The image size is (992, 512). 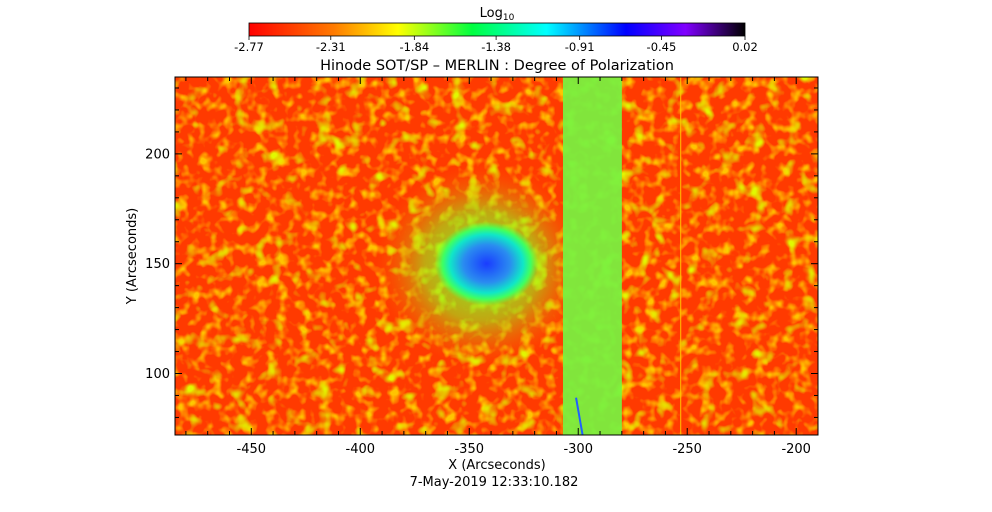 What do you see at coordinates (486, 263) in the screenshot?
I see `sunspot-umbra` at bounding box center [486, 263].